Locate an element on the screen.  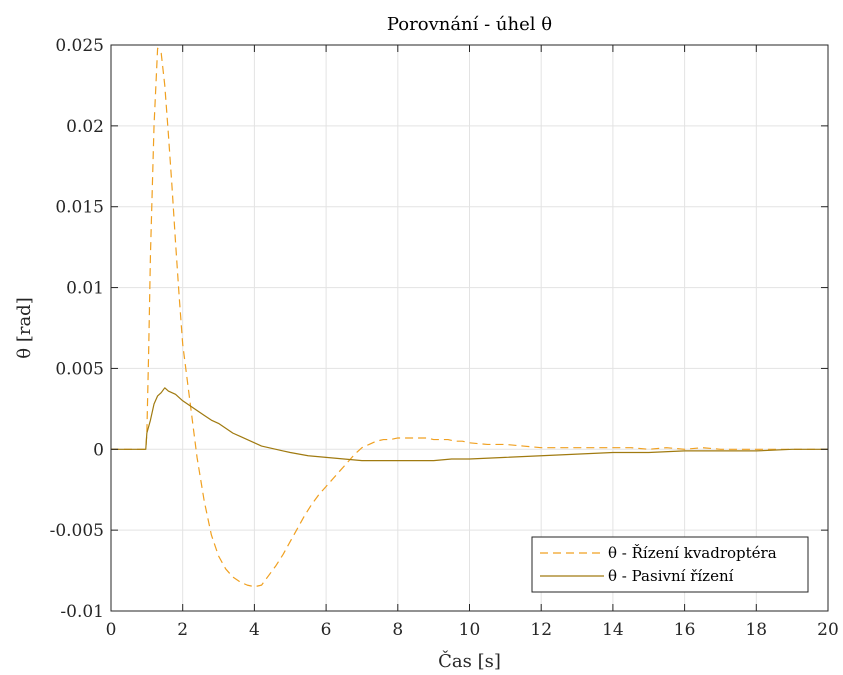
legend-label-quadcopter: θ - Řízení kvadroptéra is located at coordinates (692, 553).